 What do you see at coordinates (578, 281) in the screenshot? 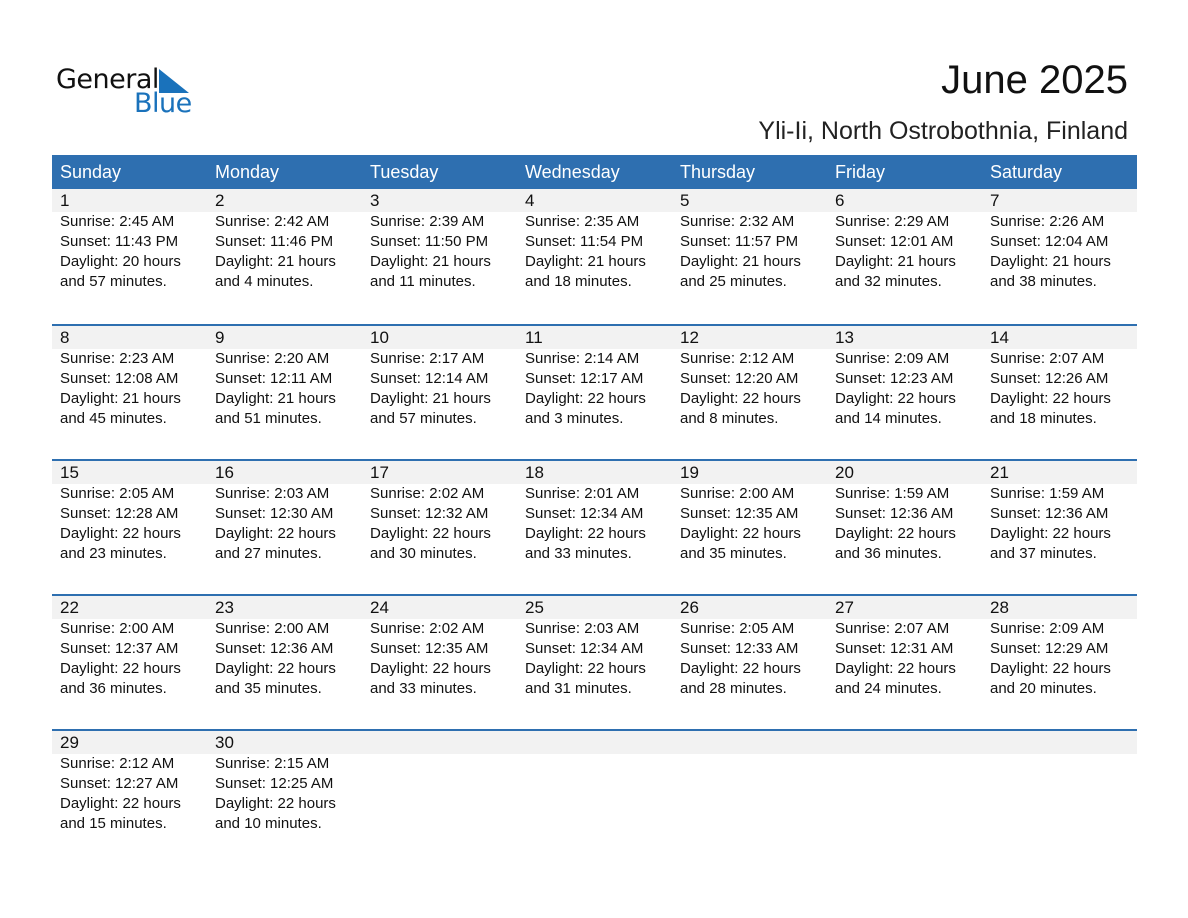
I see `daylight-minutes-text: and 18 minutes.` at bounding box center [578, 281].